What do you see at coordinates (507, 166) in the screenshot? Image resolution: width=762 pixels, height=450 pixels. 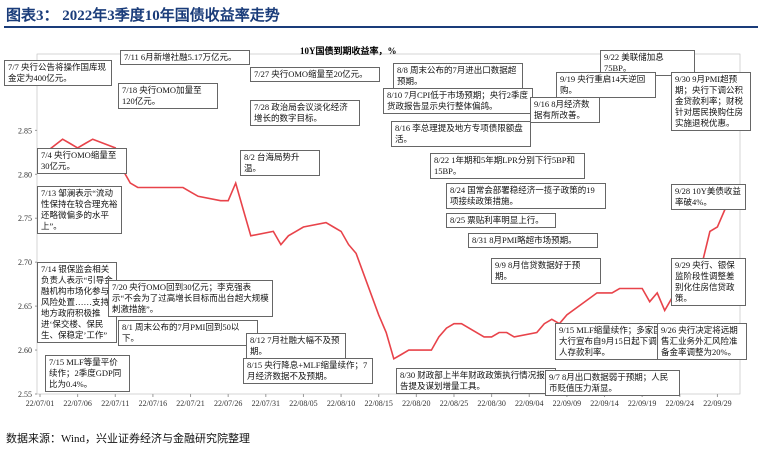 I see `annotation: 8/22 1年期和5年期LPR分别下行5BP和15BP。` at bounding box center [507, 166].